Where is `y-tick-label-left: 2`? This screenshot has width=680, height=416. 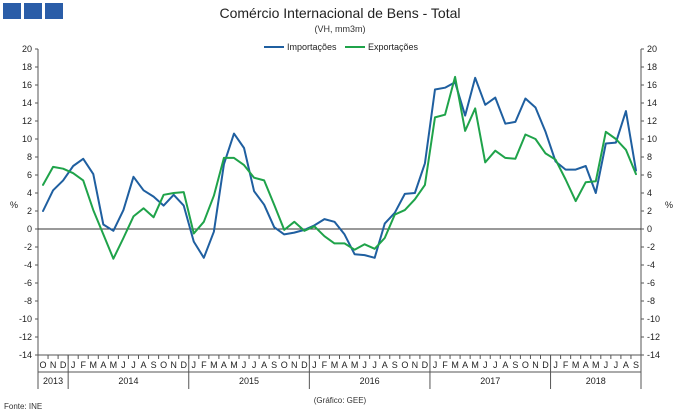
y-tick-label-left: 2 is located at coordinates (29, 211).